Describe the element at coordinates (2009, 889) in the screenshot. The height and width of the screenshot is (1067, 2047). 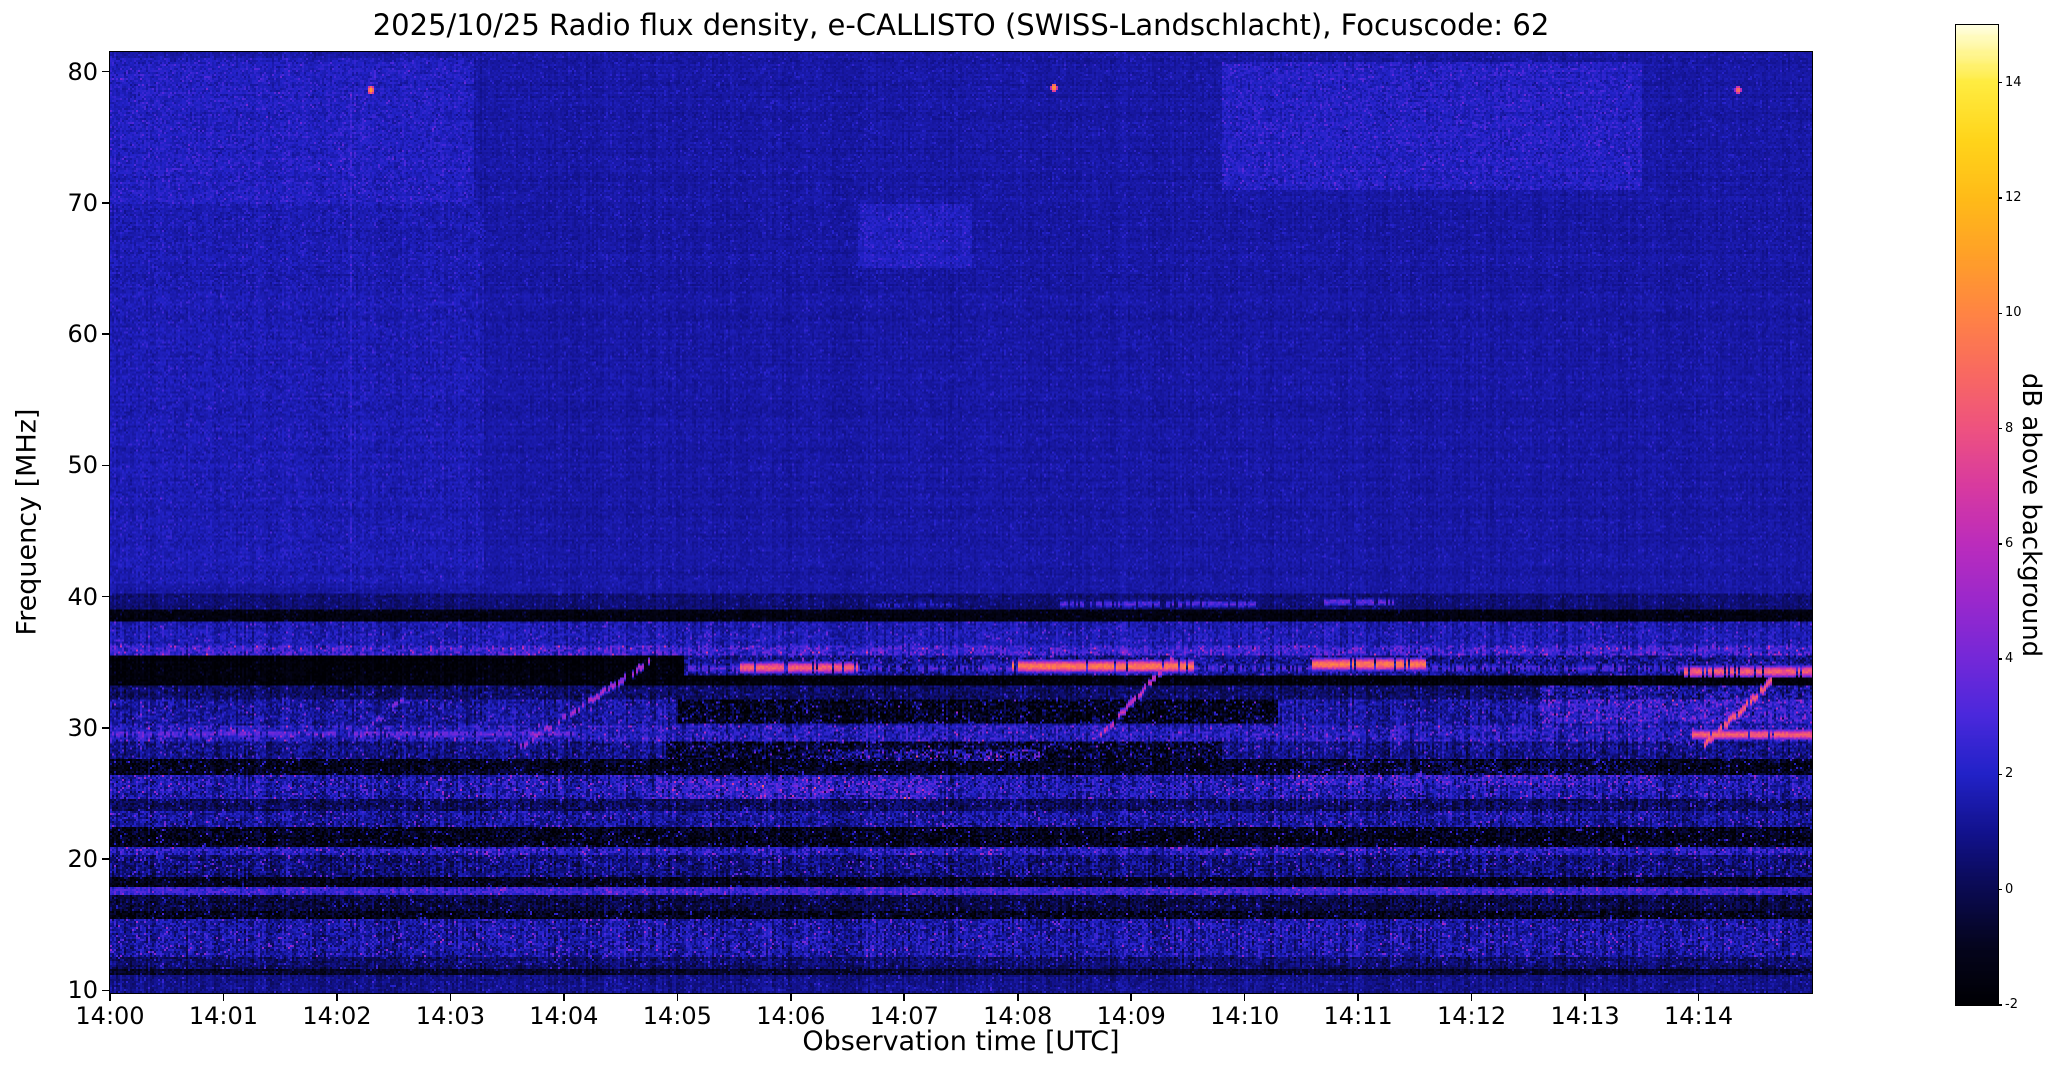
I see `colorbar-tick-label: 0` at that location.